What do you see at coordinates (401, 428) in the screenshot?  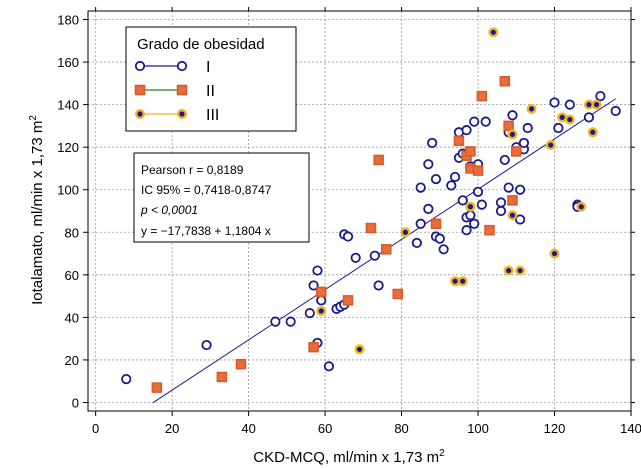 I see `x-tick-label: 80` at bounding box center [401, 428].